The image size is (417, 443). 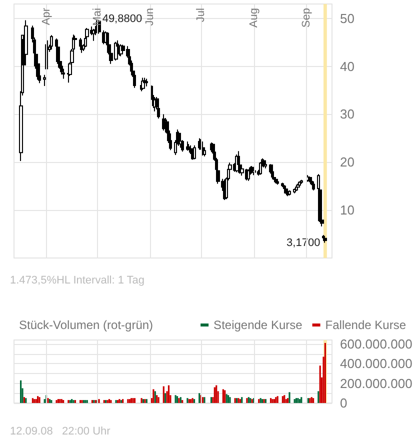 What do you see at coordinates (46, 17) in the screenshot?
I see `x-tick-label: Apr` at bounding box center [46, 17].